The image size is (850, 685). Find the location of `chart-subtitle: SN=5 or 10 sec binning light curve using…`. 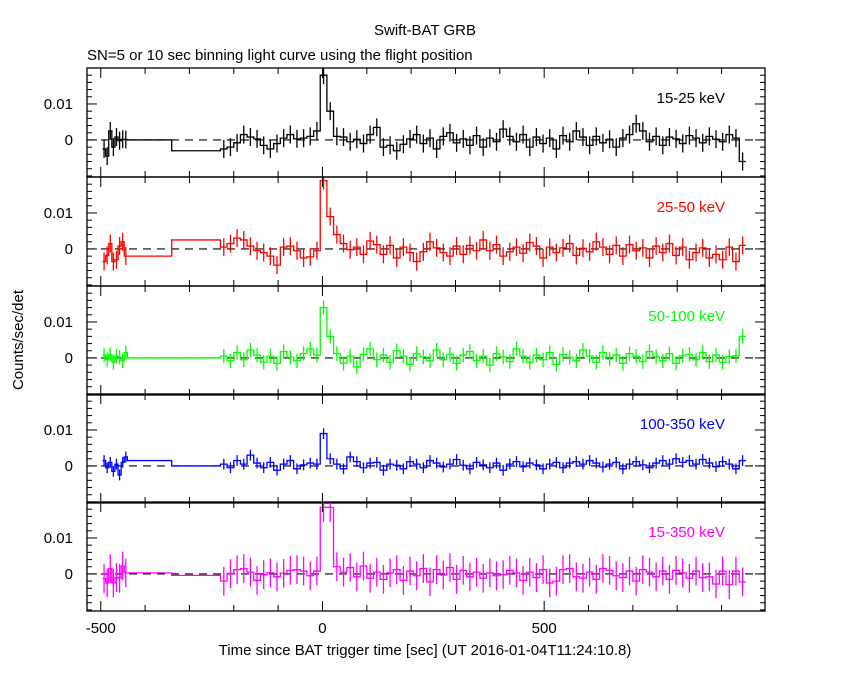

chart-subtitle: SN=5 or 10 sec binning light curve using… is located at coordinates (280, 55).